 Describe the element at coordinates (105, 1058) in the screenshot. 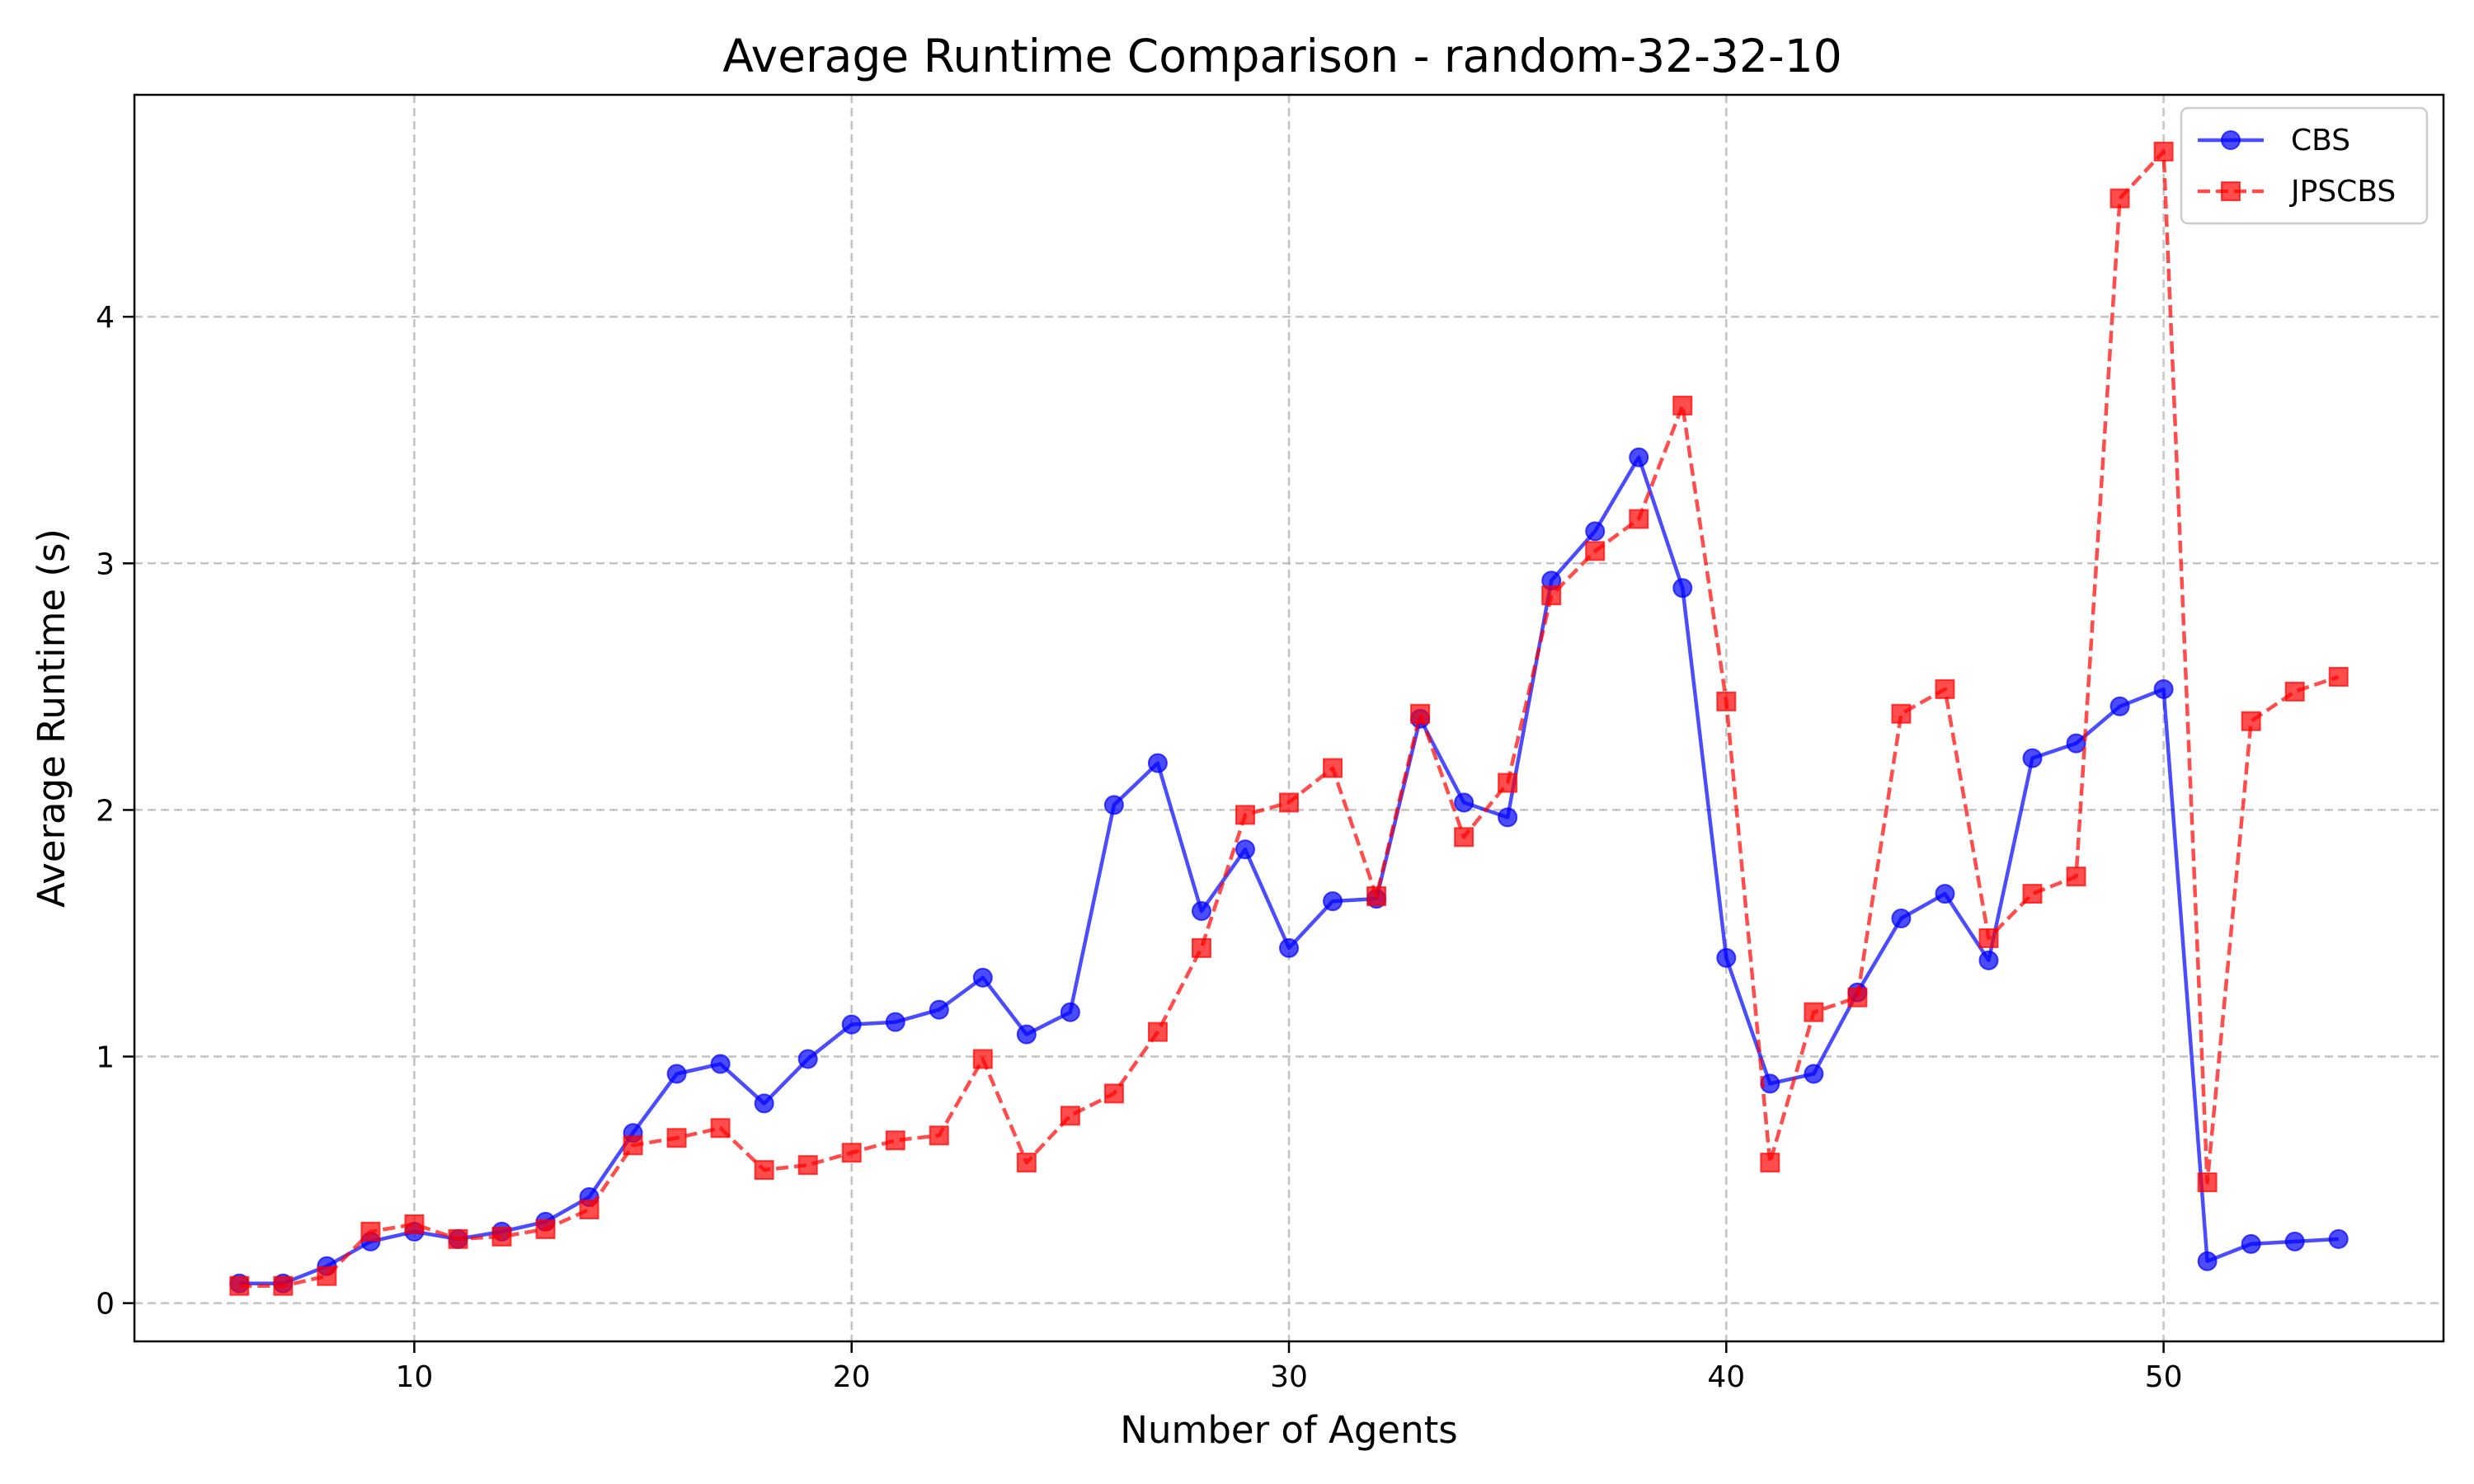

I see `y-tick-label: 1` at that location.